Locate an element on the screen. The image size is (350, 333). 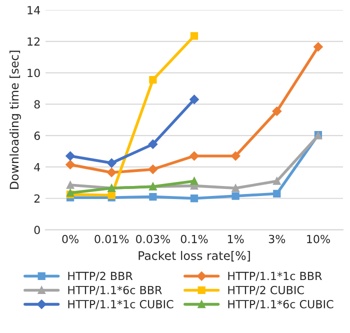
y-axis-title: Downloading time [sec] is located at coordinates (15, 119).